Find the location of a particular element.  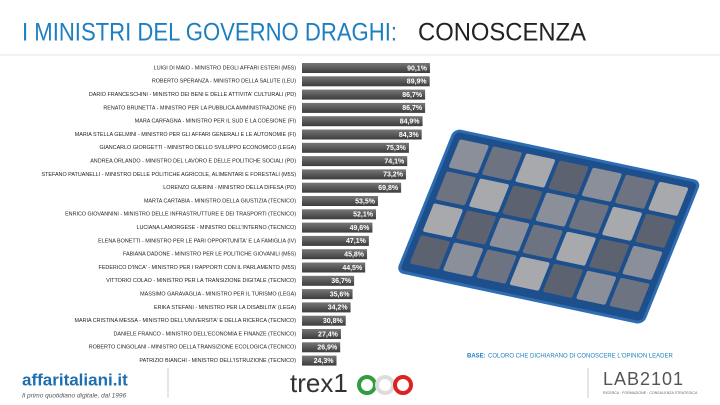

value-label: 69,8% is located at coordinates (388, 188).